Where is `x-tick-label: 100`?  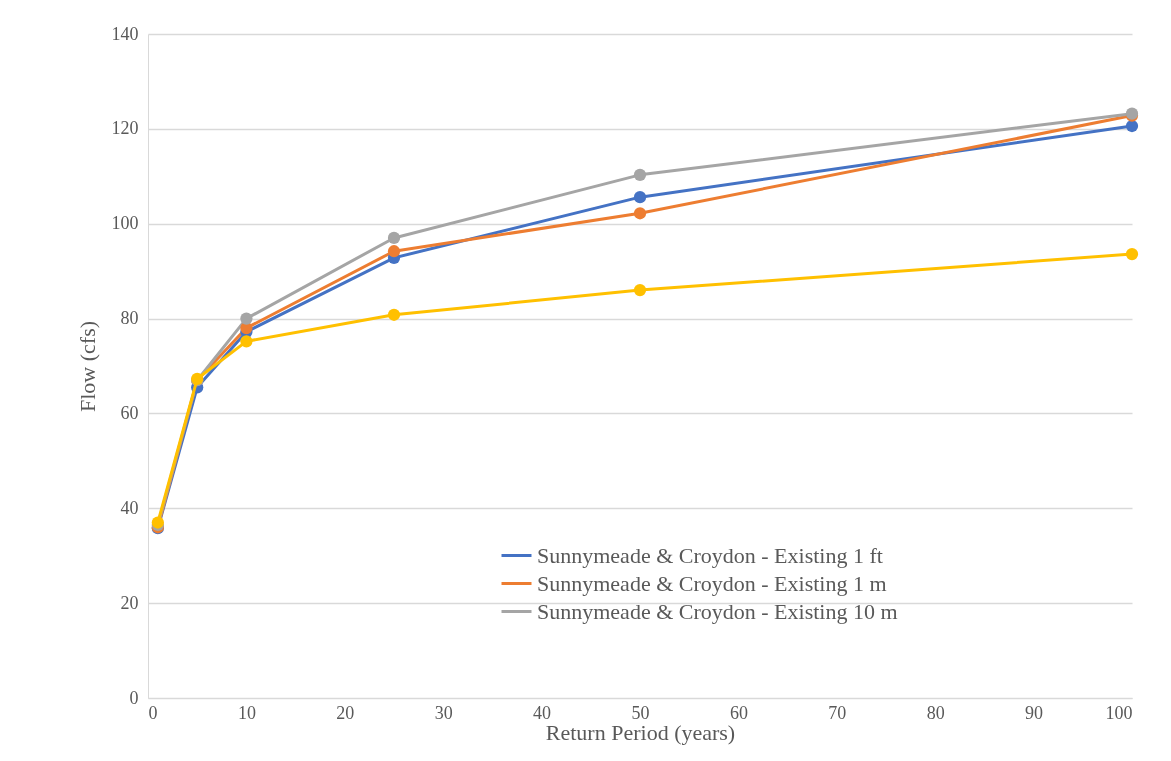
x-tick-label: 100 is located at coordinates (1119, 712).